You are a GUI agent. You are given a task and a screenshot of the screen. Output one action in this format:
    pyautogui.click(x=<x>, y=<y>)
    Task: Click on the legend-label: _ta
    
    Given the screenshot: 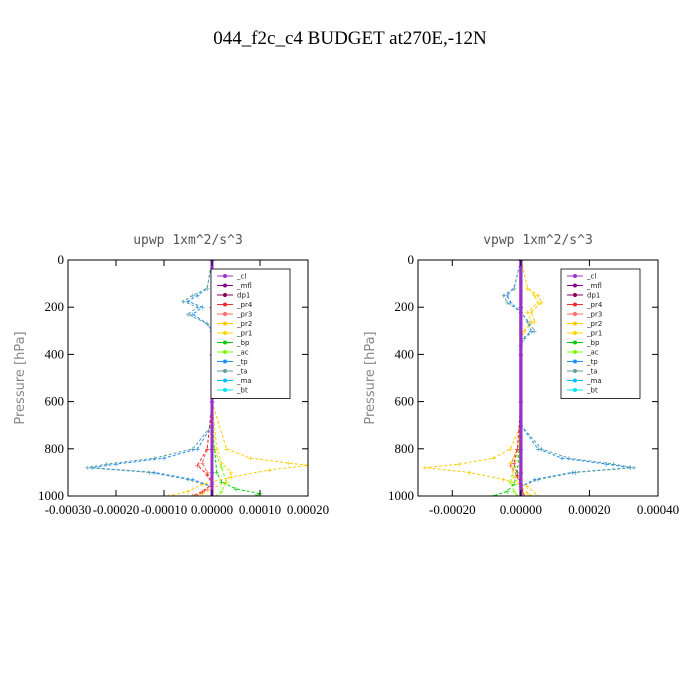 What is the action you would take?
    pyautogui.click(x=242, y=372)
    